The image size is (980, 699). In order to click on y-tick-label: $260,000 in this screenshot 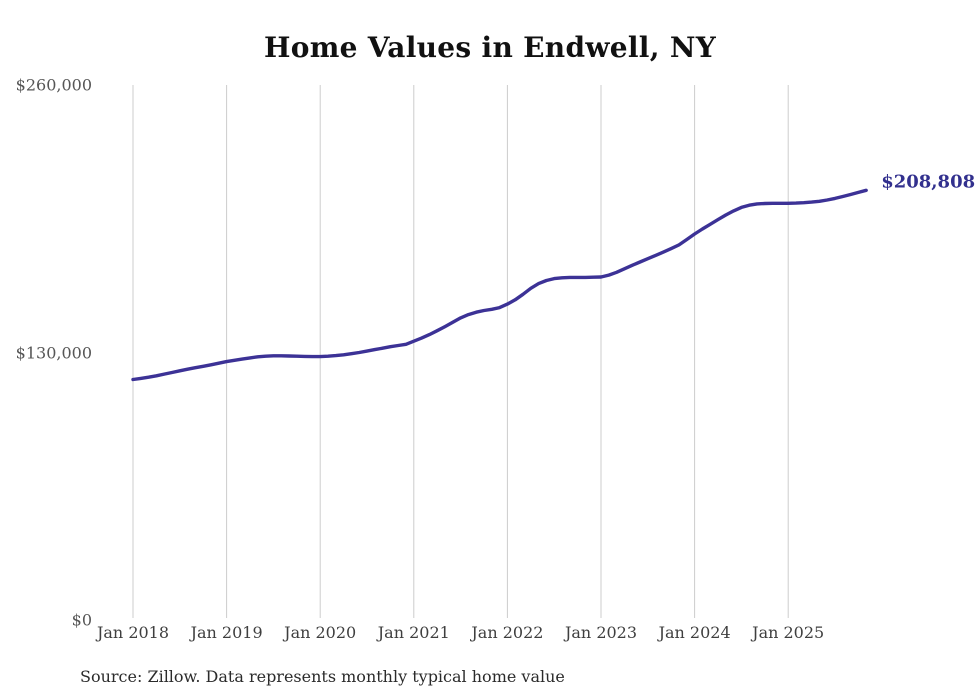, I will do `click(53, 85)`.